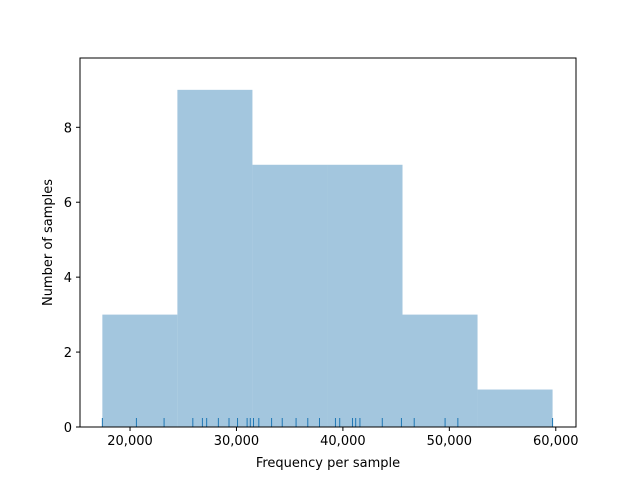  I want to click on x-tick-label: 60,000, so click(556, 441).